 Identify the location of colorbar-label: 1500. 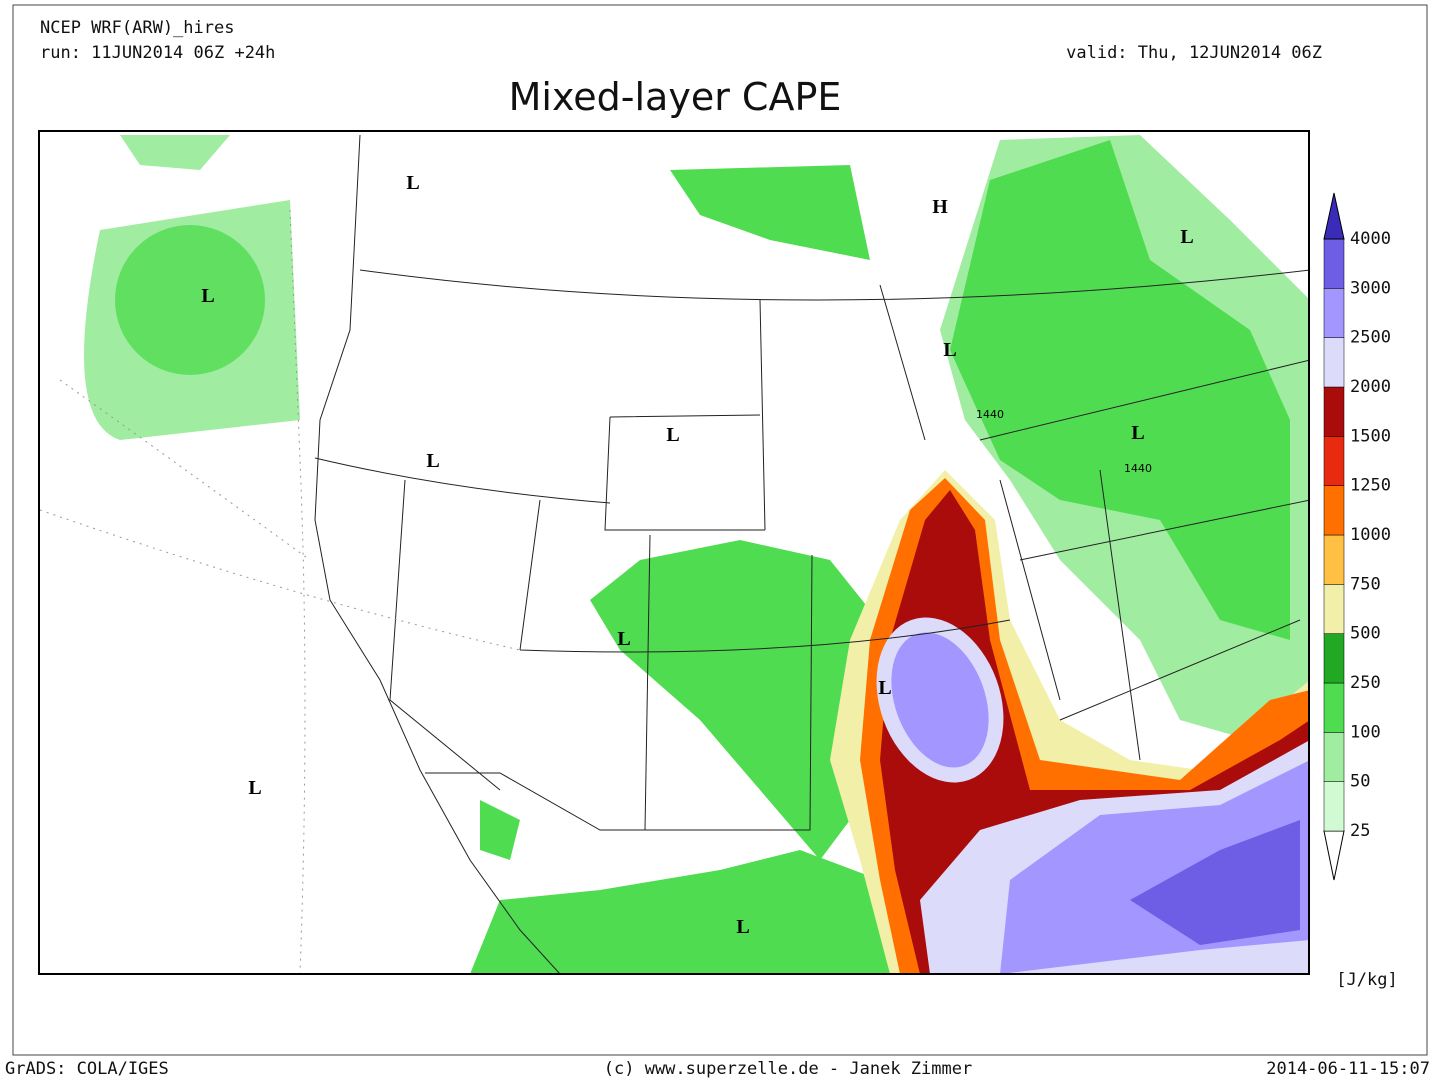
(1370, 436).